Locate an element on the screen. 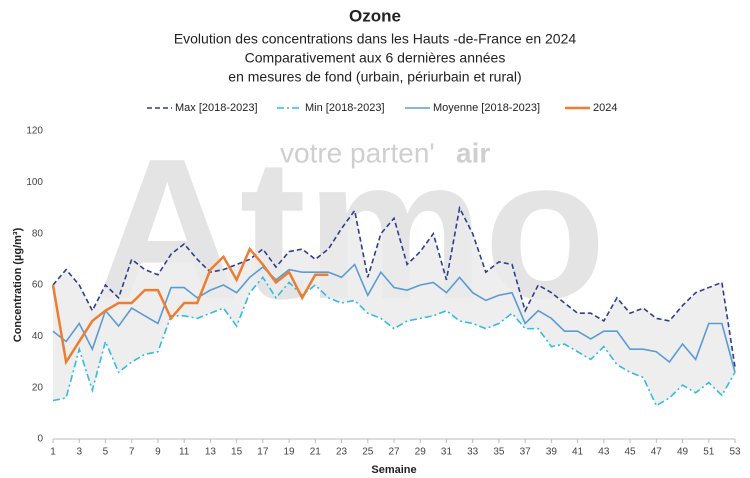 This screenshot has width=750, height=478. x-tick-label: 23 is located at coordinates (342, 452).